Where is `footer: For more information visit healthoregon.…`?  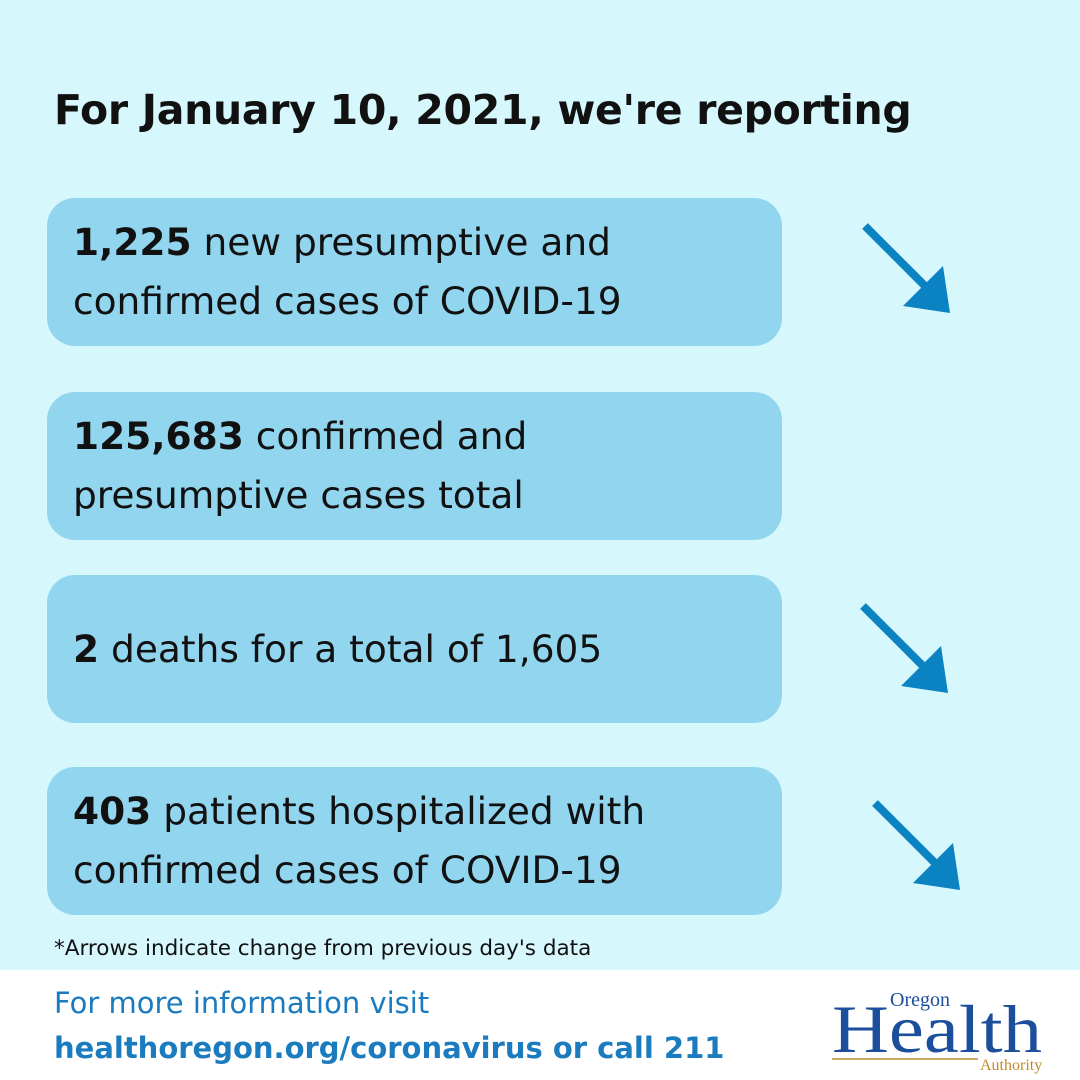
footer: For more information visit healthoregon.… is located at coordinates (540, 1025).